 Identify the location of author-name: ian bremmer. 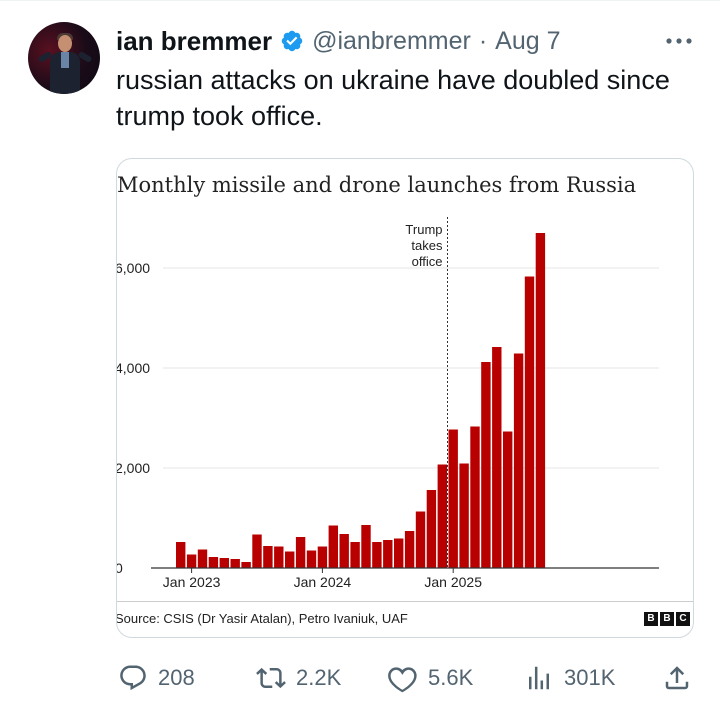
(194, 40).